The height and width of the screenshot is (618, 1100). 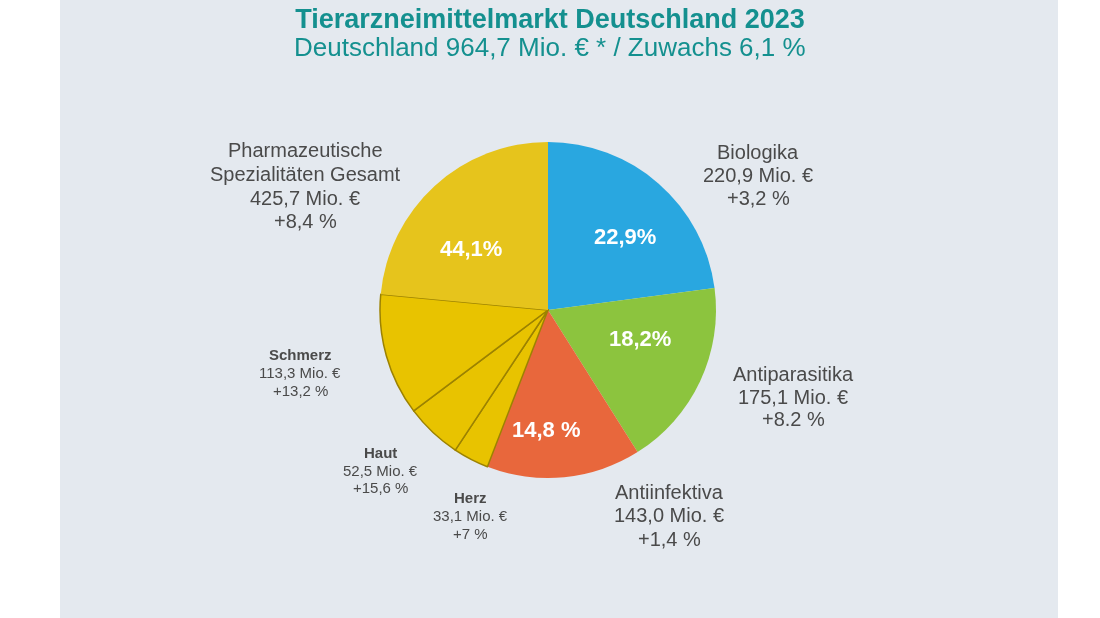 I want to click on text: 425,7 Mio. €, so click(x=305, y=198).